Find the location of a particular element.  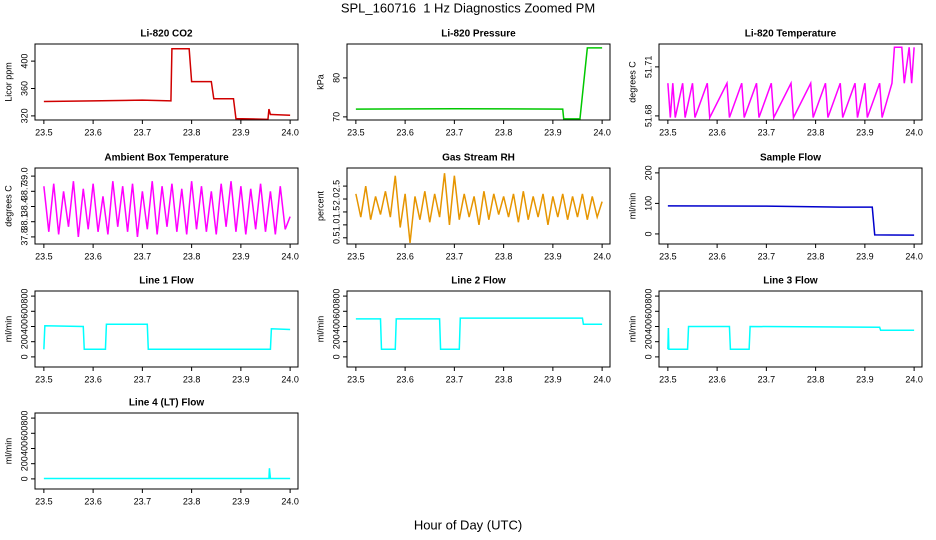

figure-title: SPL_160716 1 Hz Diagnostics Zoomed PM is located at coordinates (468, 7).